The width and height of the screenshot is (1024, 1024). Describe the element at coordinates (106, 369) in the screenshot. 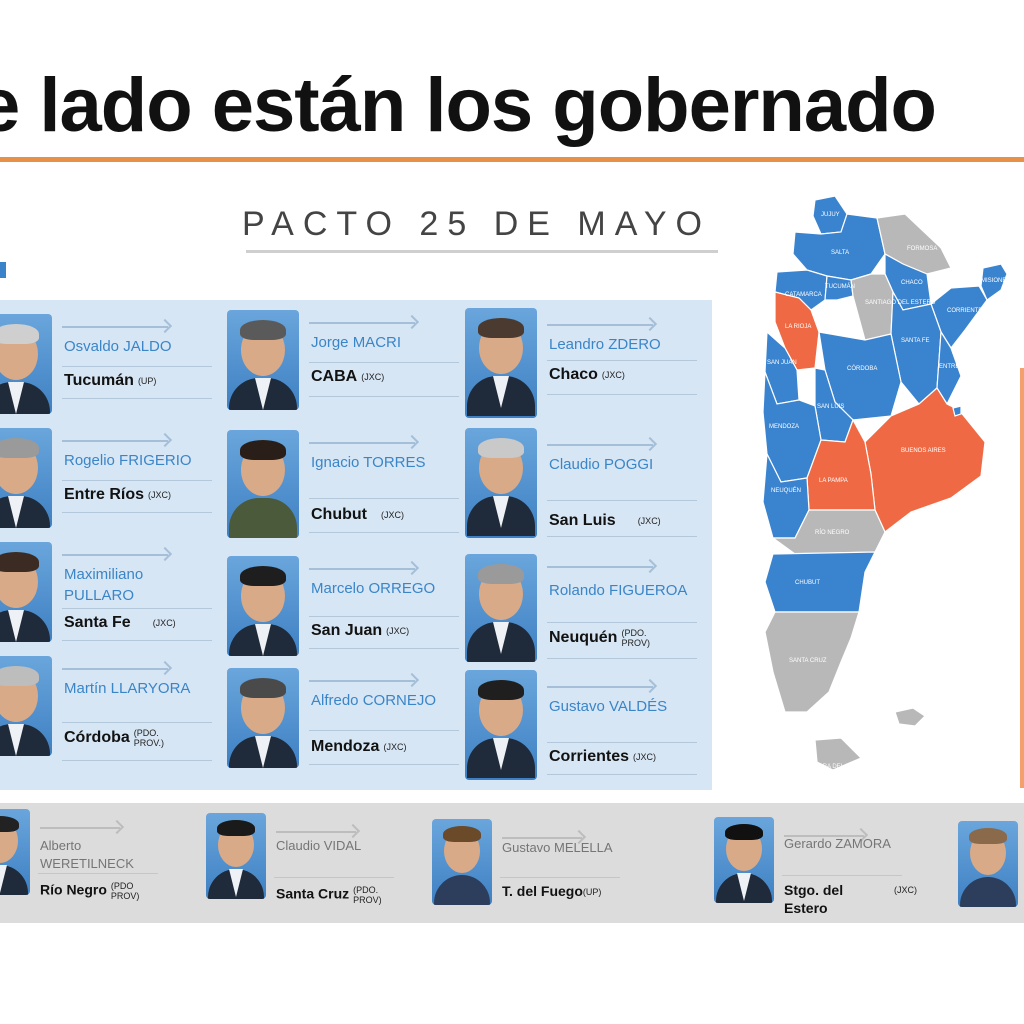

I see `signer-card: Osvaldo JALDO Tucumán (UP)` at that location.